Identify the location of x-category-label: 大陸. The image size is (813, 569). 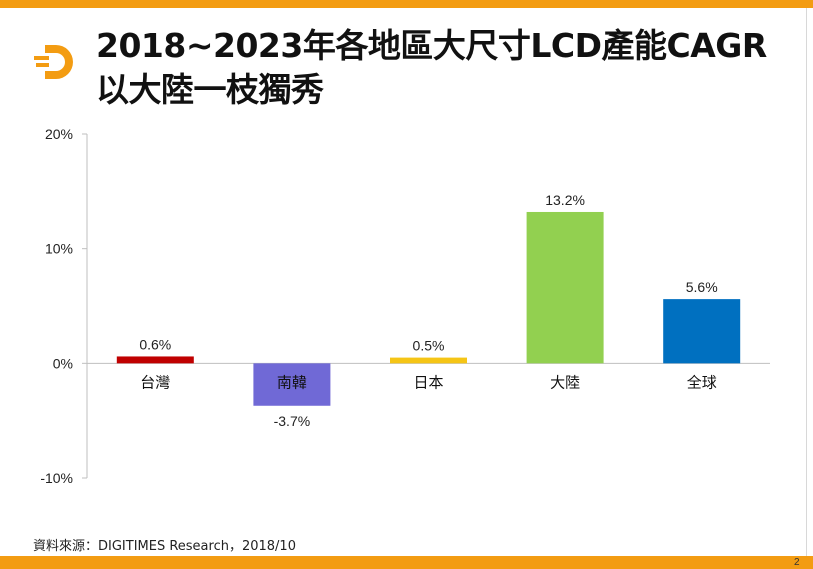
(565, 382).